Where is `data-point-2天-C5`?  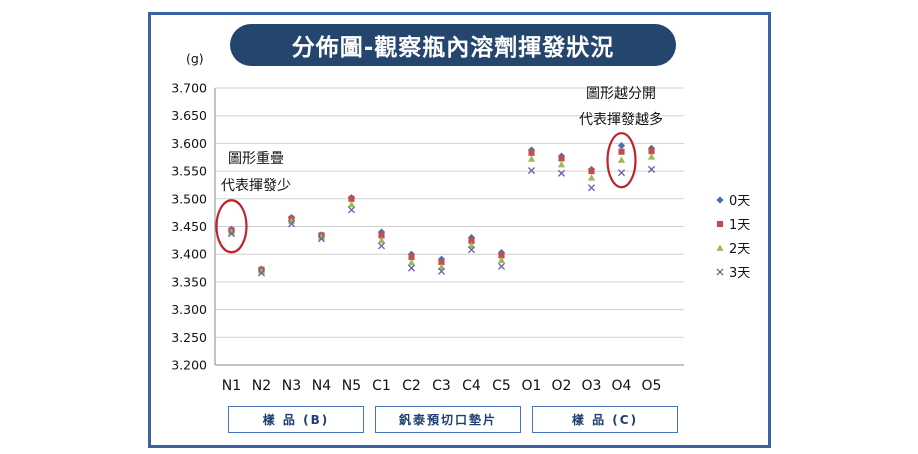 data-point-2天-C5 is located at coordinates (501, 260).